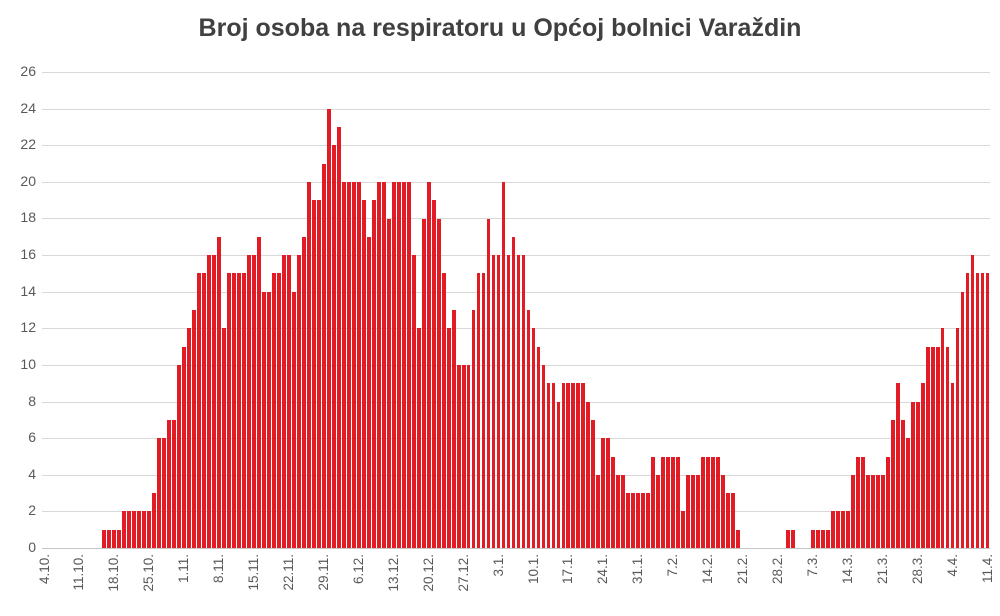  Describe the element at coordinates (673, 565) in the screenshot. I see `x-axis-label: 7.2.` at that location.